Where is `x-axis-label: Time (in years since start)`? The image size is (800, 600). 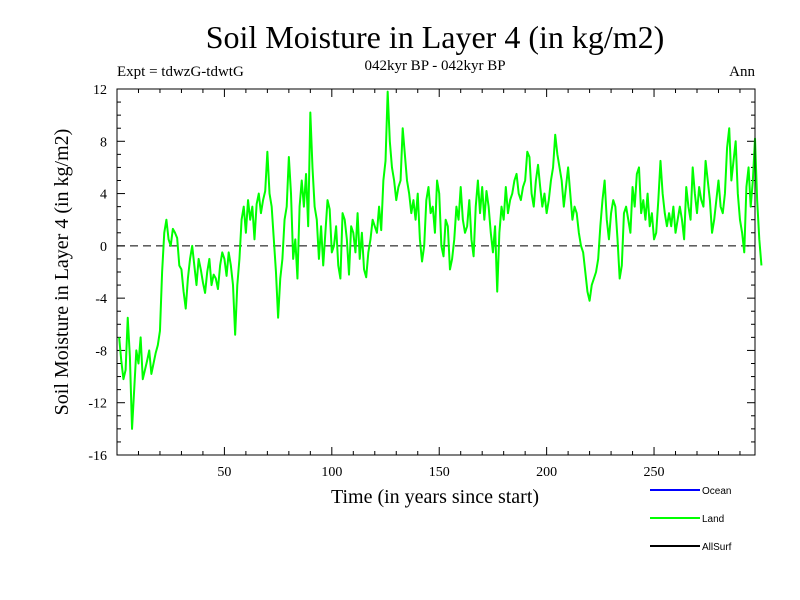
x-axis-label: Time (in years since start) is located at coordinates (435, 497).